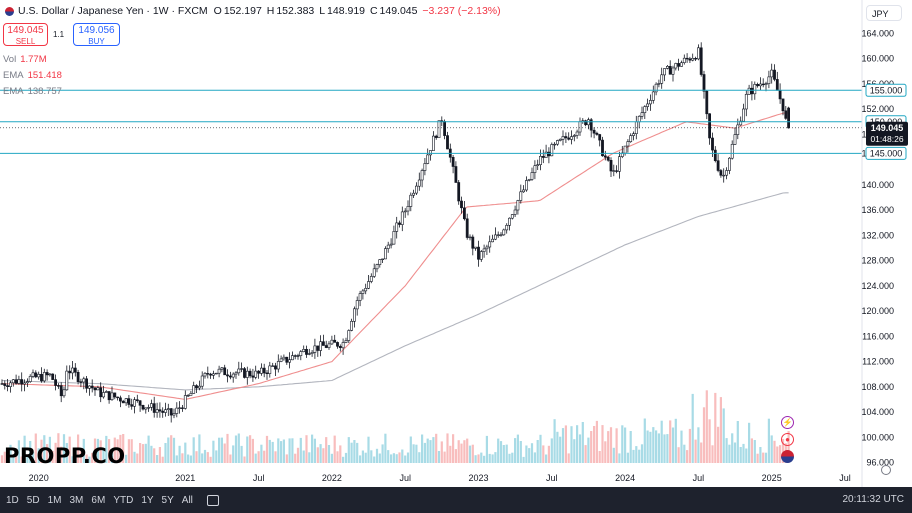 Image resolution: width=912 pixels, height=513 pixels. What do you see at coordinates (167, 500) in the screenshot?
I see `range-5y: 5Y` at bounding box center [167, 500].